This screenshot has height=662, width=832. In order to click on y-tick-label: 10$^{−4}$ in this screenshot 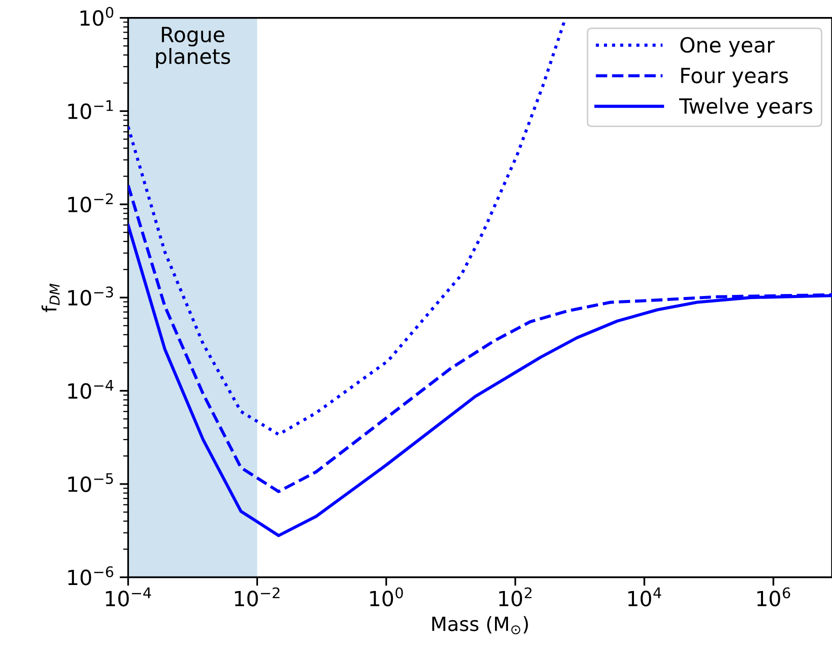, I will do `click(91, 389)`.